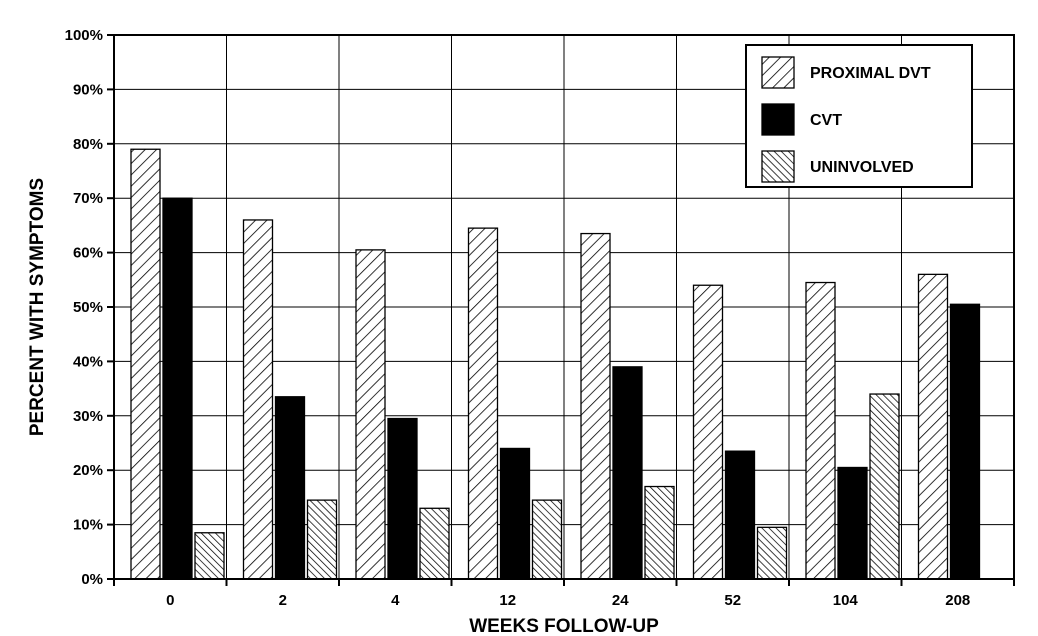 The height and width of the screenshot is (636, 1038). What do you see at coordinates (957, 600) in the screenshot?
I see `x-tick-label: 208` at bounding box center [957, 600].